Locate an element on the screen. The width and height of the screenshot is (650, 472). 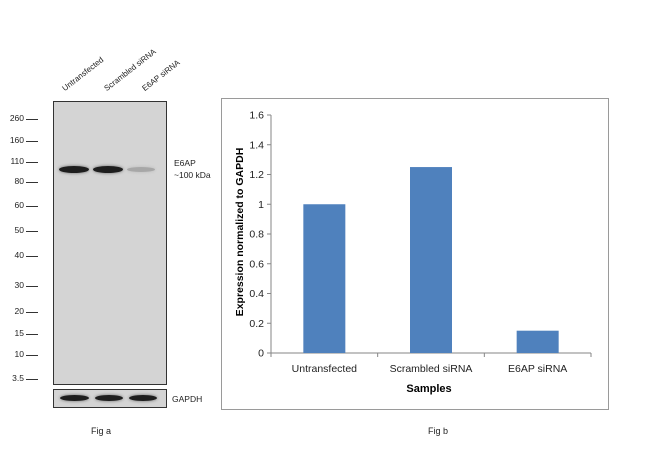
x-axis: Untransfected Scrambled siRNA E6AP siRNA is located at coordinates (431, 363).